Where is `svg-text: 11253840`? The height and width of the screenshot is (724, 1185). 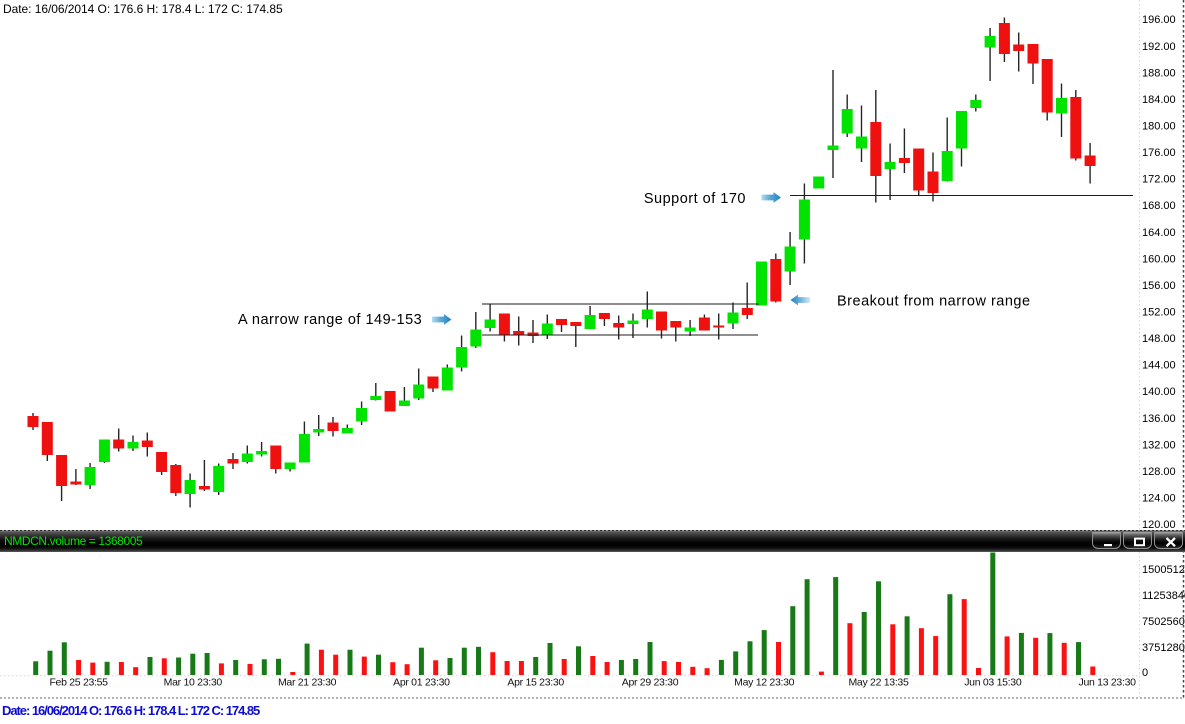 svg-text: 11253840 is located at coordinates (1163, 596).